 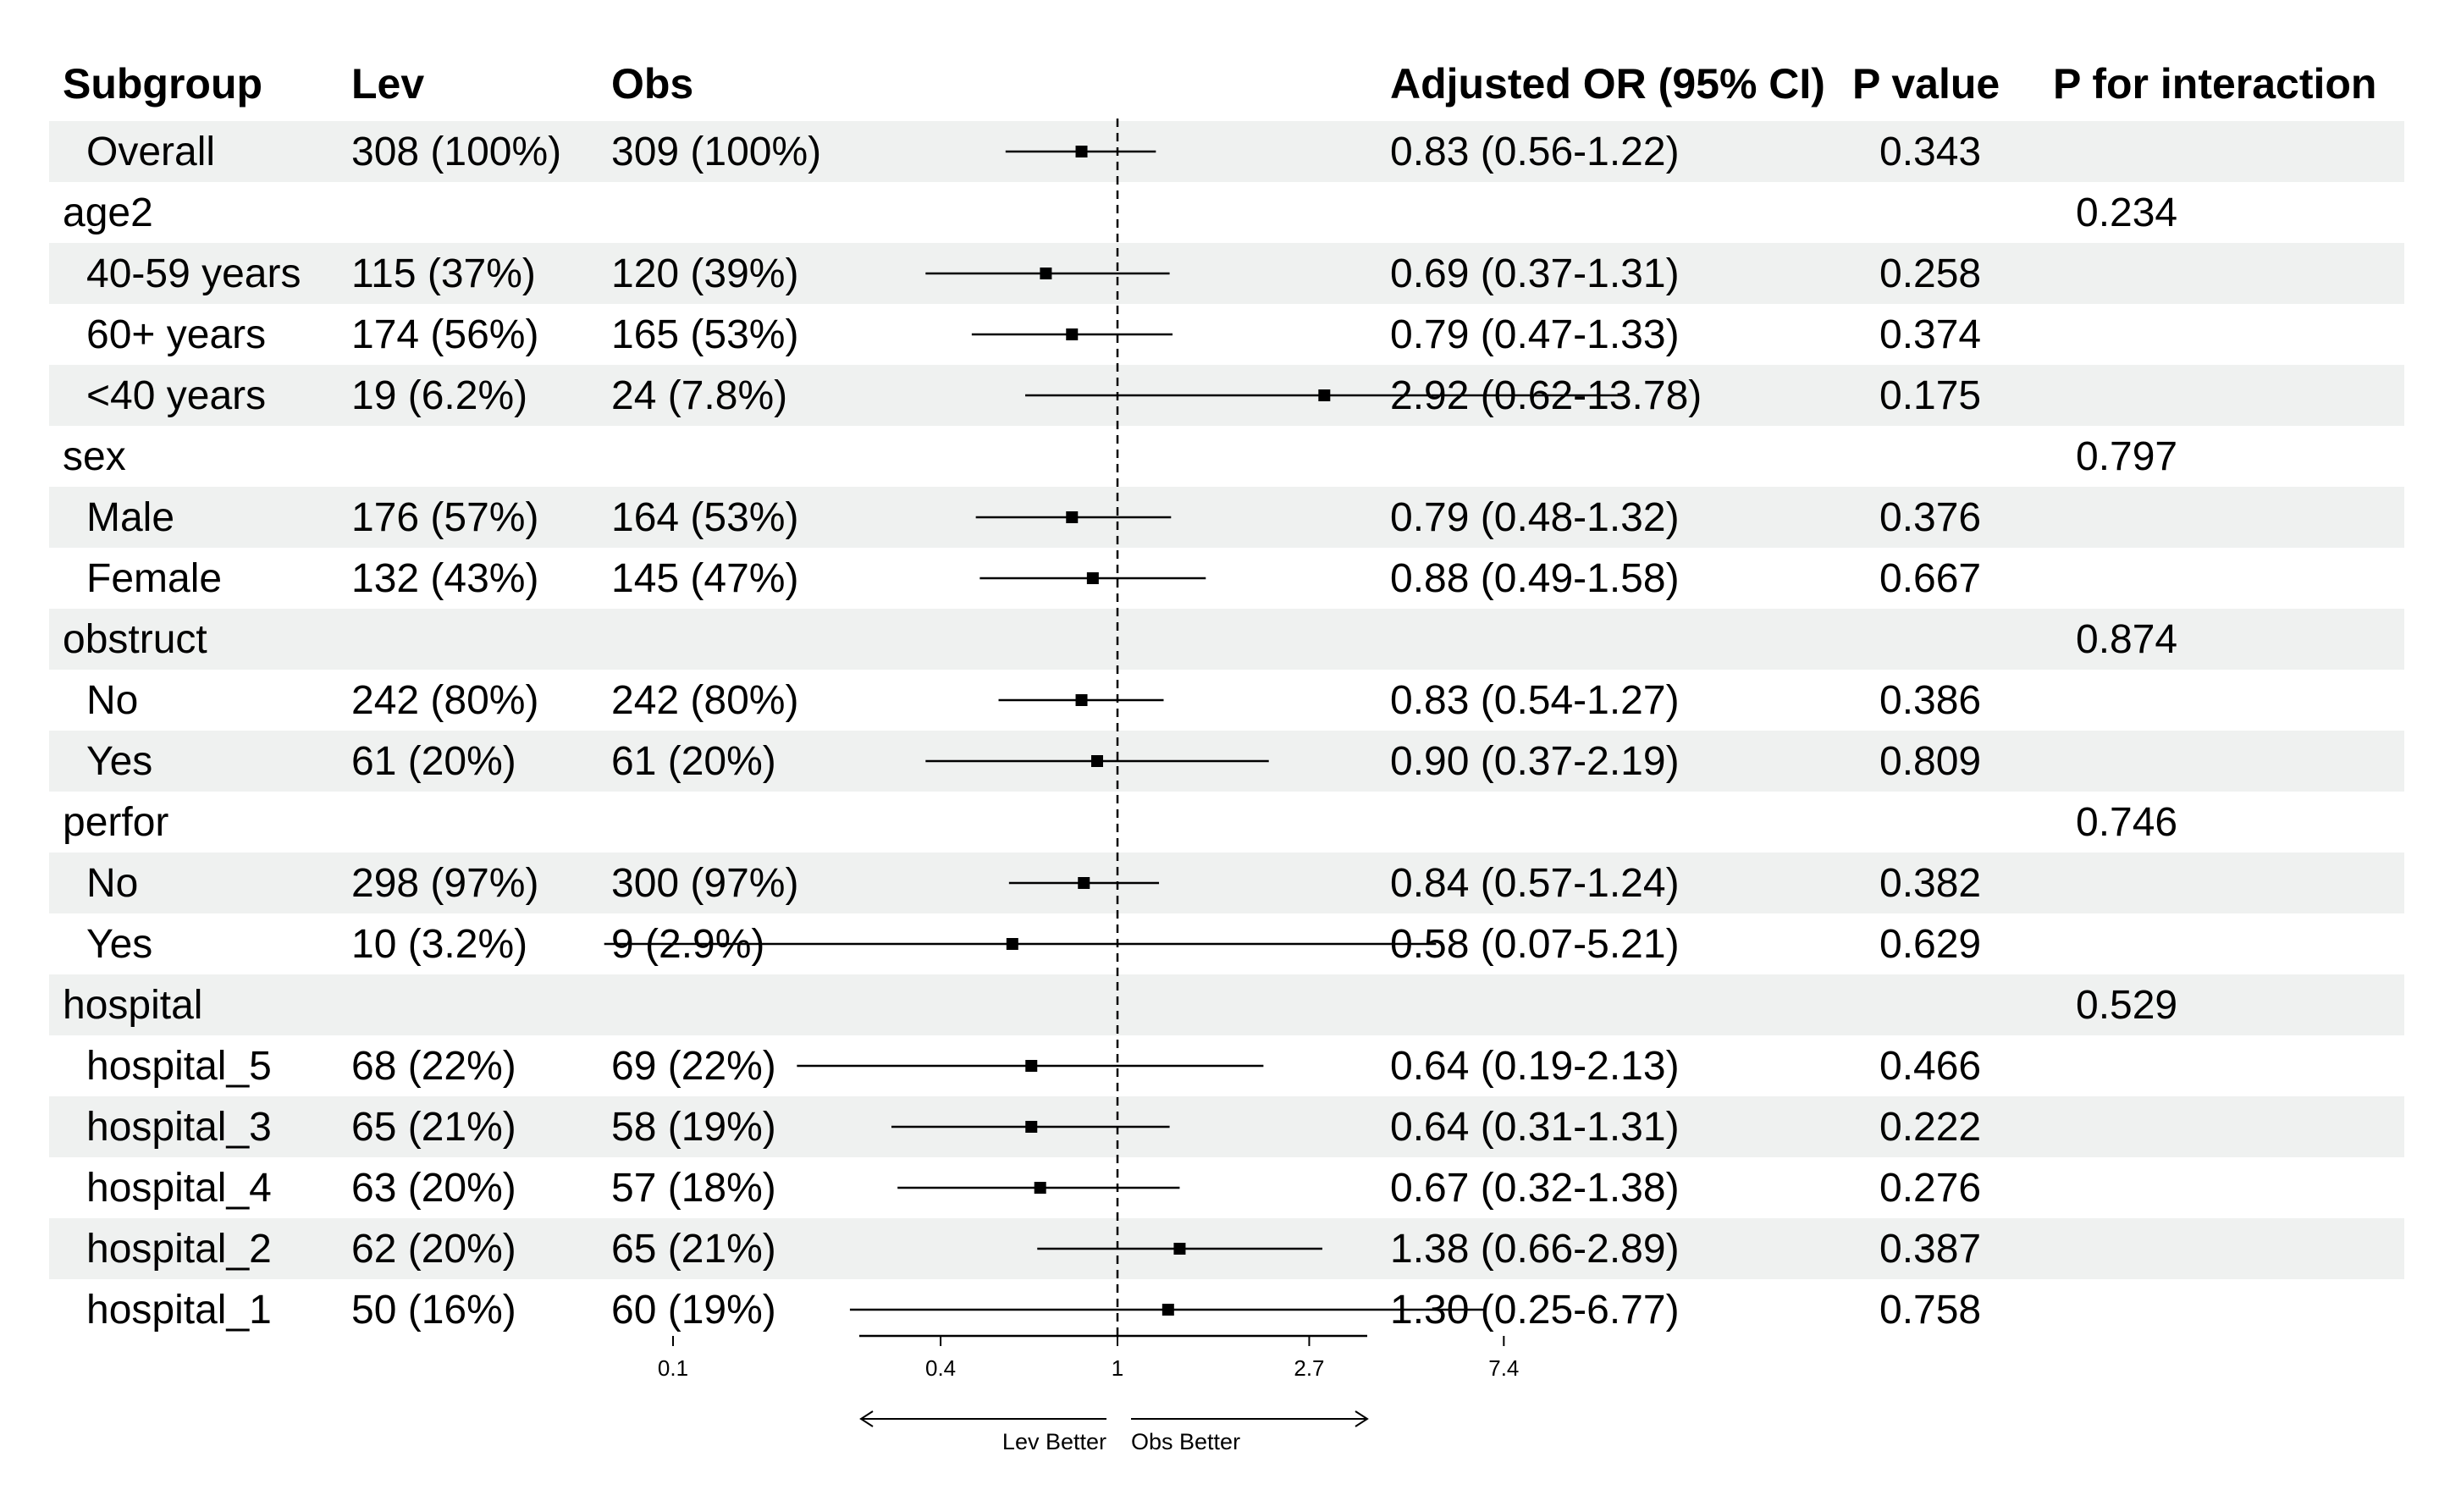 I want to click on row-p-value: 0.222, so click(x=1930, y=1127).